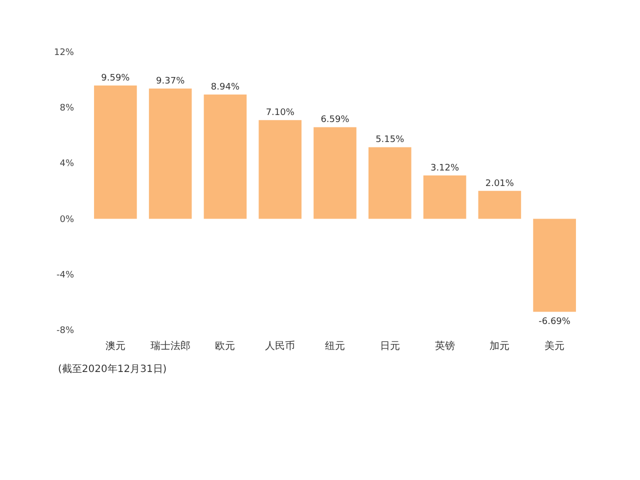 This screenshot has width=640, height=480. Describe the element at coordinates (65, 331) in the screenshot. I see `y-tick-label: -8%` at that location.